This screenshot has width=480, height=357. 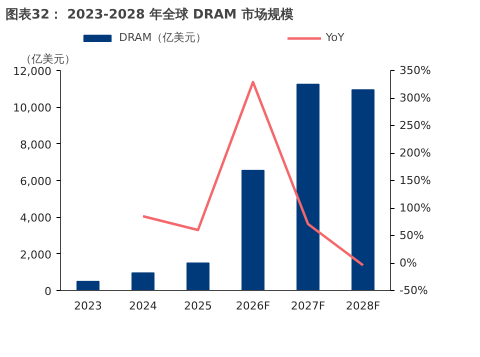 What do you see at coordinates (36, 145) in the screenshot?
I see `y-tick-label: 8,000` at bounding box center [36, 145].